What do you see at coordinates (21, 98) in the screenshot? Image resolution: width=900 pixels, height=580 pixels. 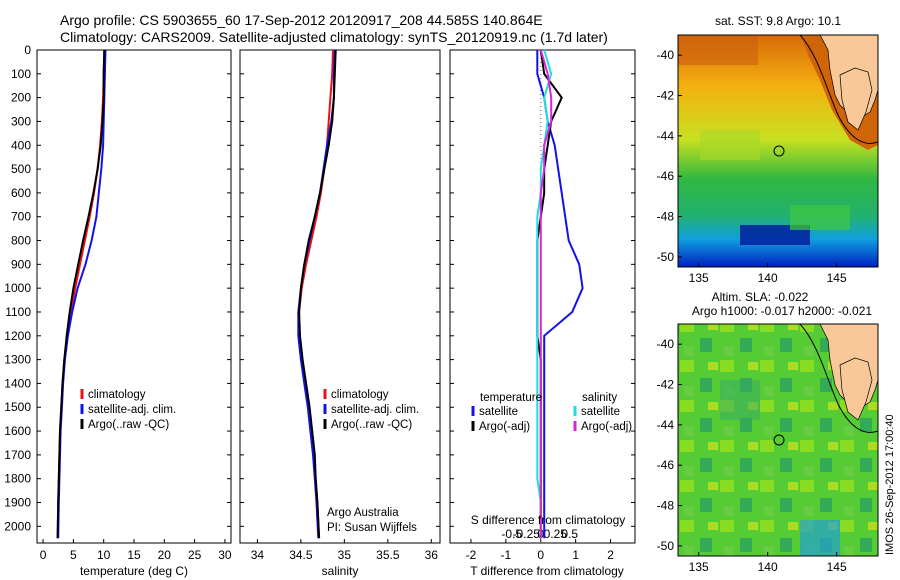 I see `depth-tick-label: 200` at bounding box center [21, 98].